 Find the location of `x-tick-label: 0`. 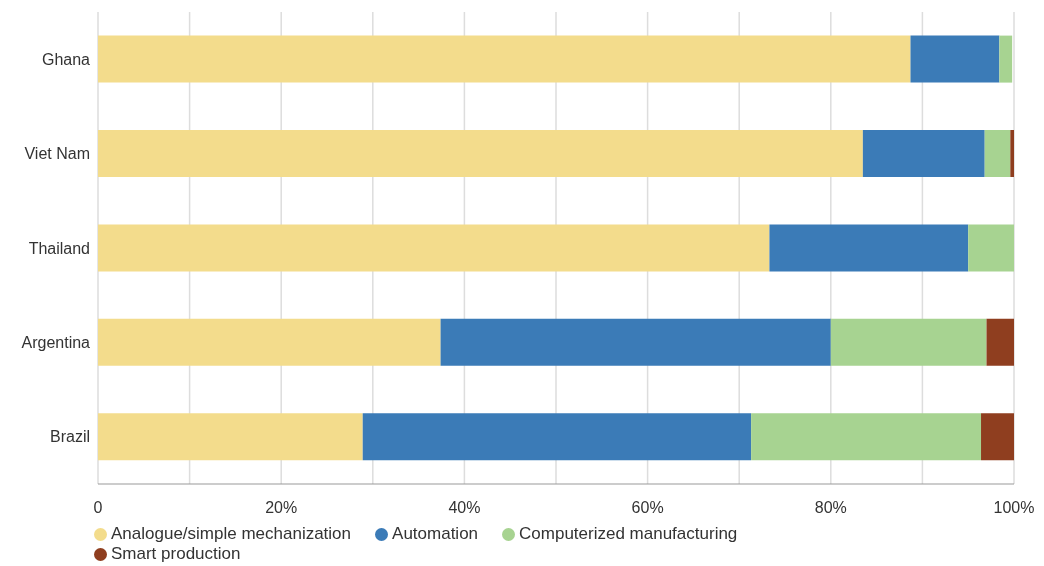

x-tick-label: 0 is located at coordinates (98, 508).